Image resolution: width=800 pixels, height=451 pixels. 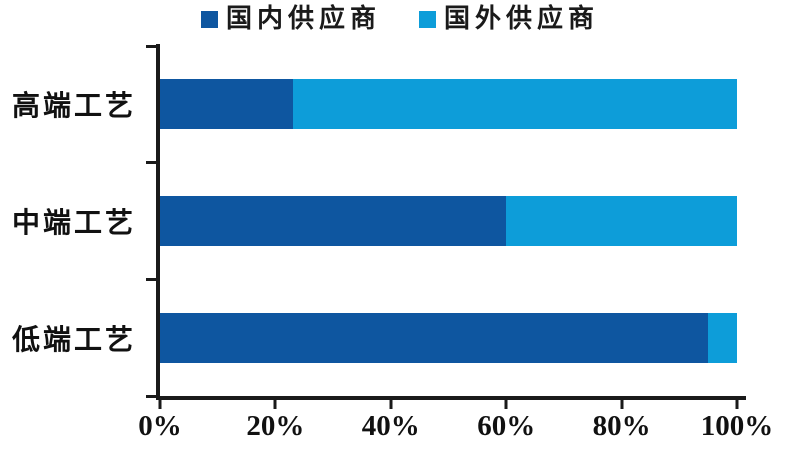 I want to click on legend-swatch-foreign, so click(x=427, y=19).